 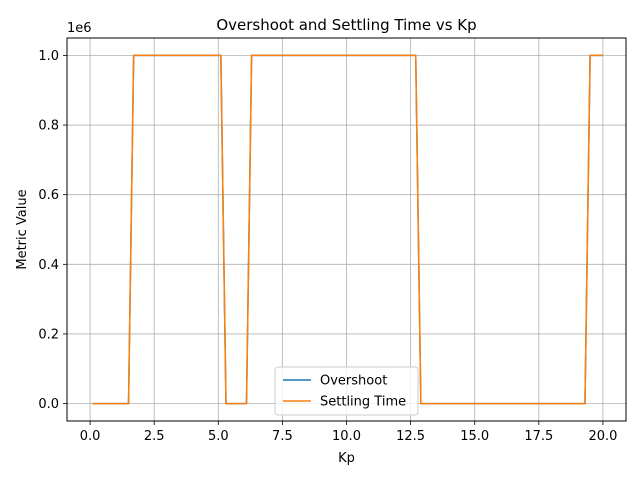 I want to click on x-axis: 0.0 2.5 5.0 7.5 10.0 12.5 15.0 17.5 20.0, so click(x=348, y=432).